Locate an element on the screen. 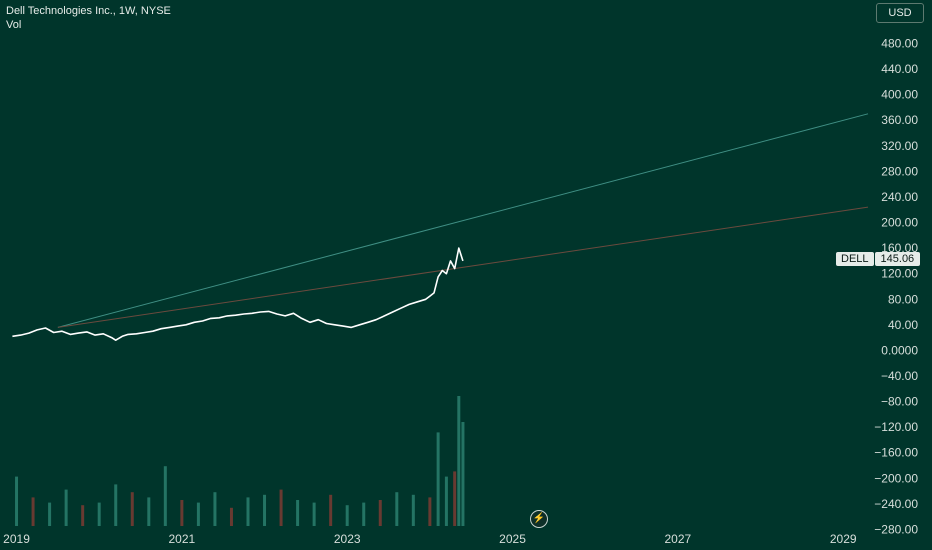 Image resolution: width=932 pixels, height=550 pixels. lightning-icon: ⚡ is located at coordinates (539, 519).